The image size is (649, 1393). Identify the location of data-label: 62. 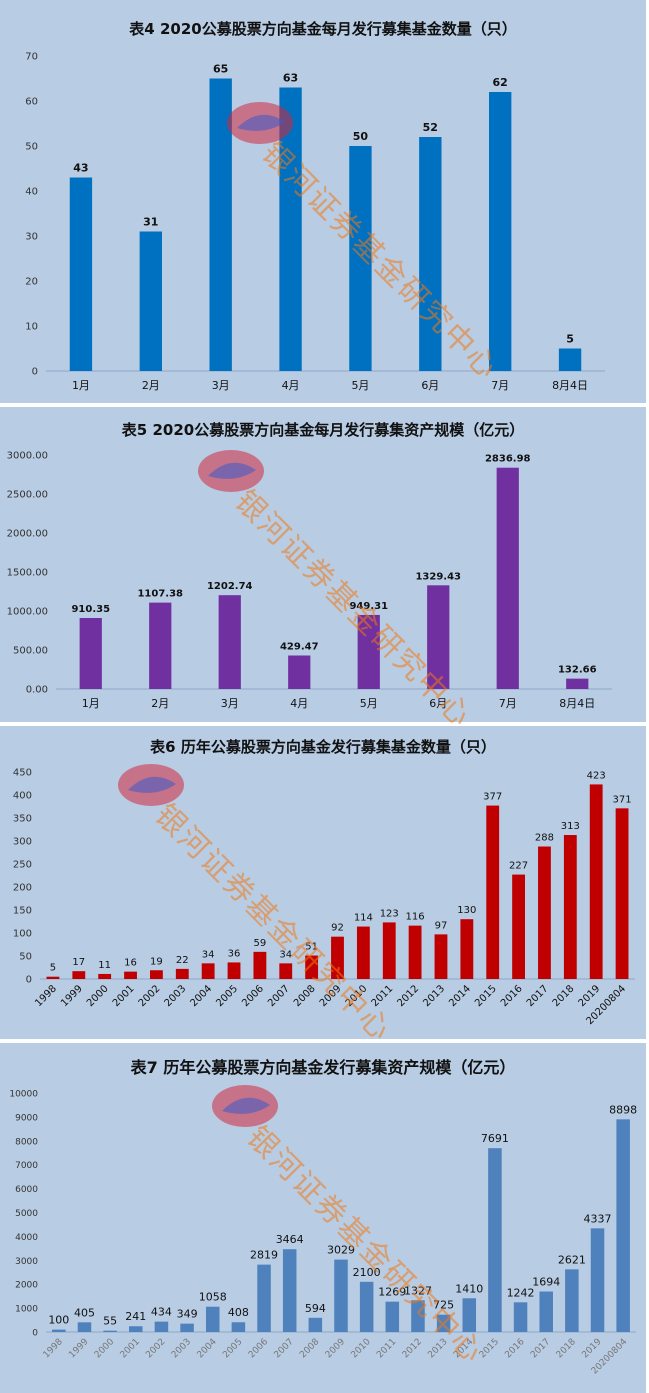
(500, 82).